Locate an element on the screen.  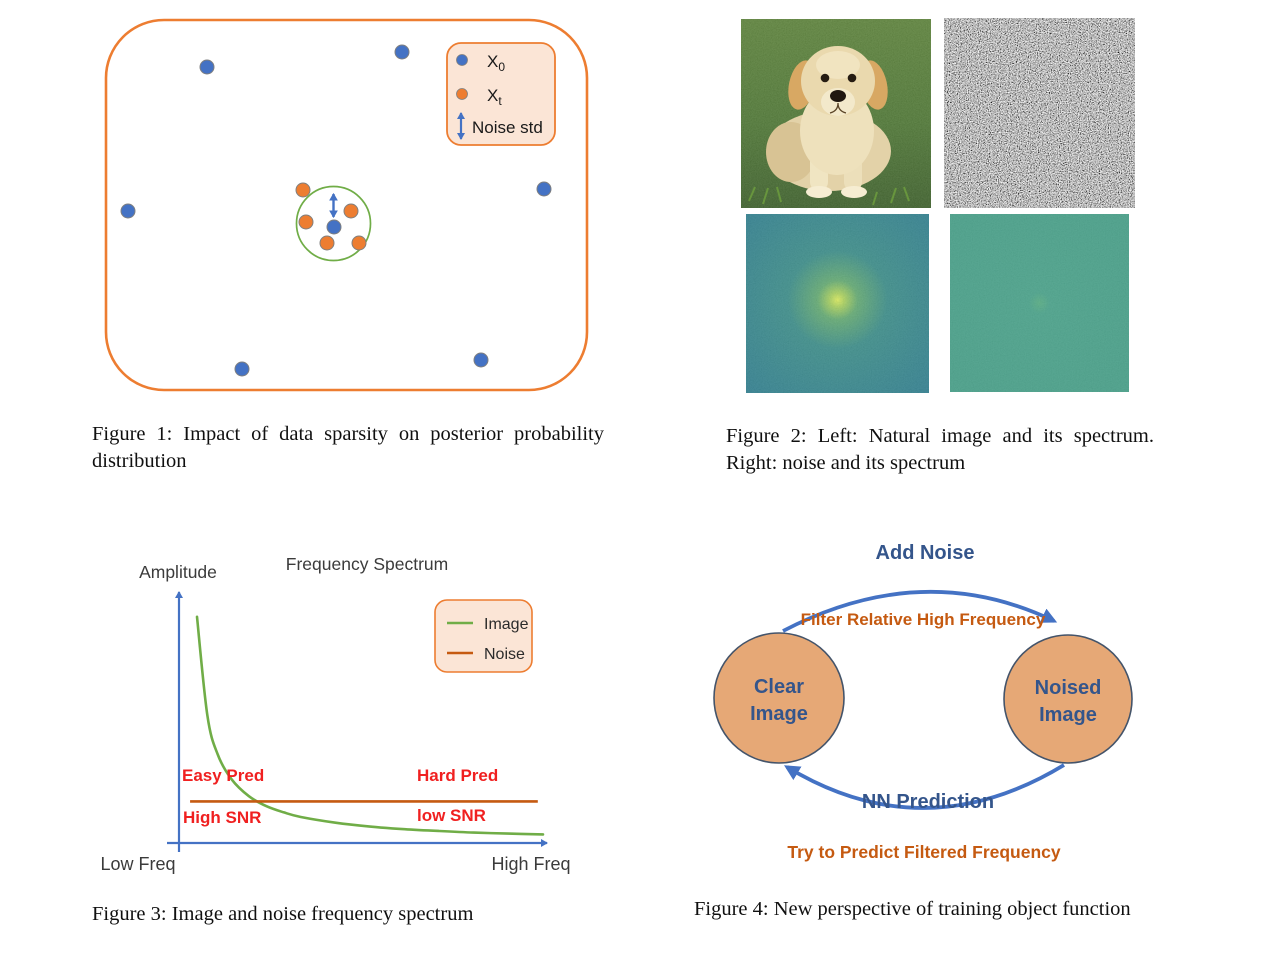
image-spectrum-grain is located at coordinates (837, 303).